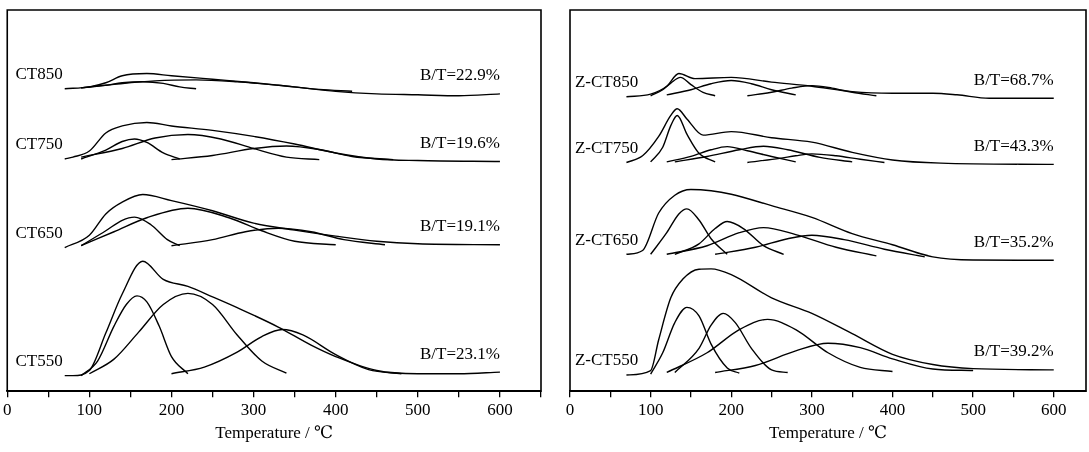 The image size is (1089, 452). What do you see at coordinates (606, 360) in the screenshot?
I see `series-label: Z-CT550` at bounding box center [606, 360].